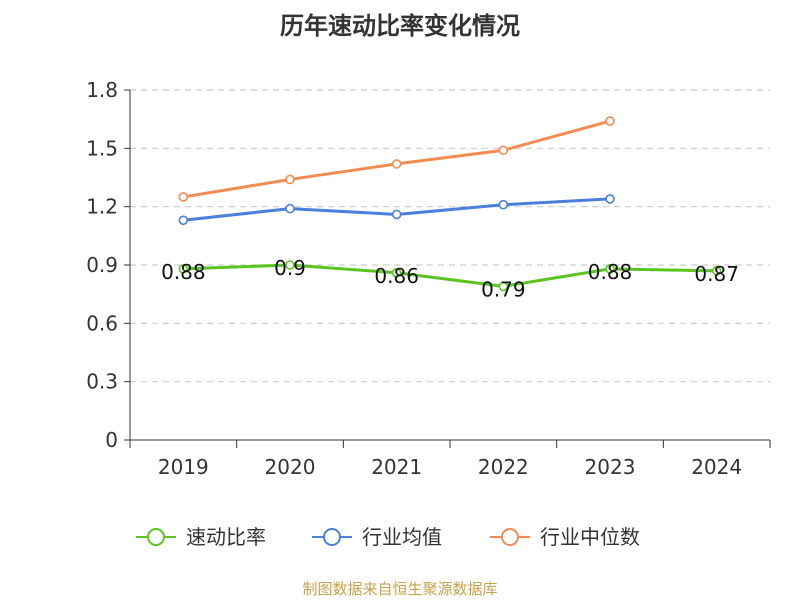  What do you see at coordinates (590, 537) in the screenshot?
I see `legend-label: 行业中位数` at bounding box center [590, 537].